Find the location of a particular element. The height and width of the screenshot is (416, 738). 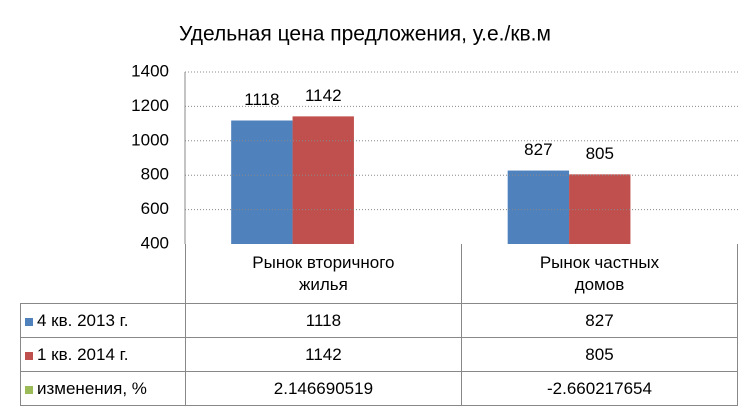

table-row: 4 кв. 2013 г. 1118 827 is located at coordinates (379, 320).